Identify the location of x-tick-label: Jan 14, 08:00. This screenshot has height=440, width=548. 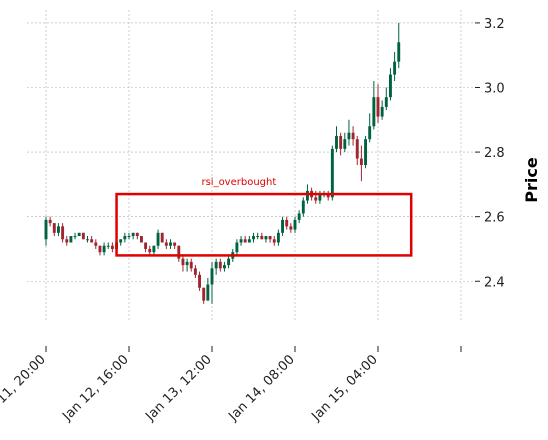
(261, 388).